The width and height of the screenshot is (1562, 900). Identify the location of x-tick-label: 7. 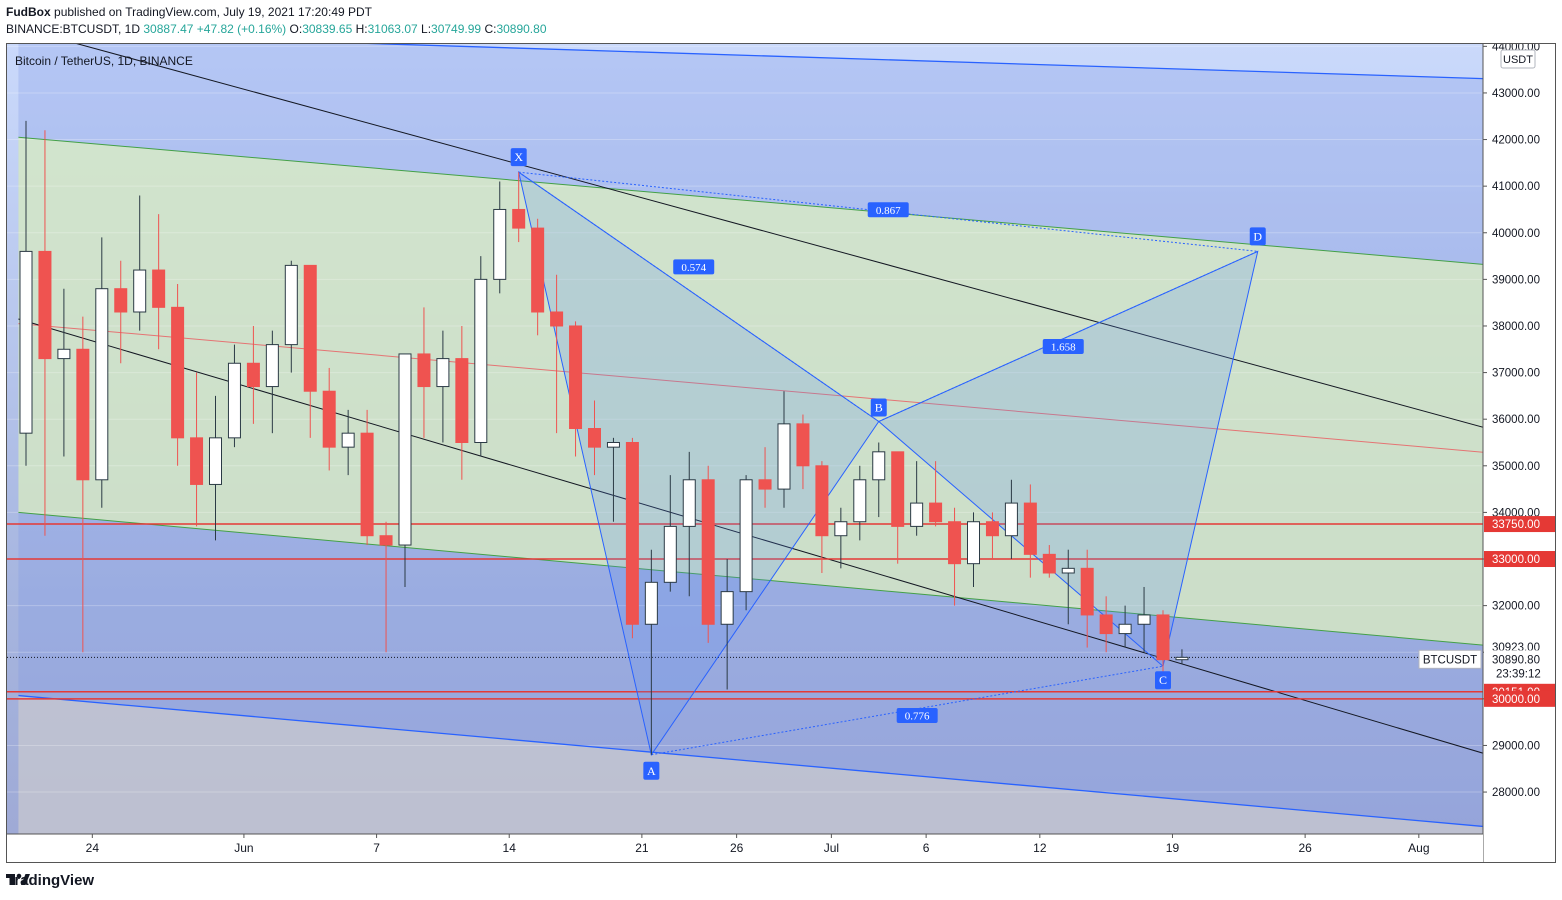
(376, 848).